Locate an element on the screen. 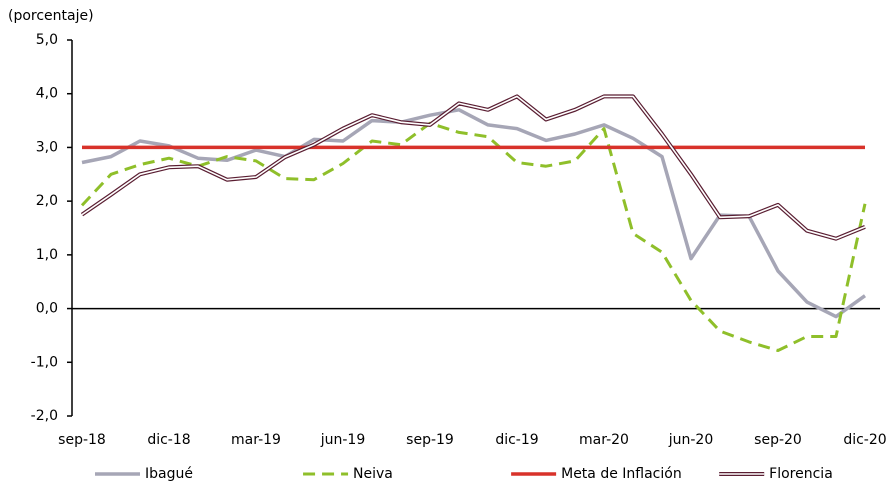 Image resolution: width=896 pixels, height=491 pixels. y-tick-label: -1,0 is located at coordinates (44, 362).